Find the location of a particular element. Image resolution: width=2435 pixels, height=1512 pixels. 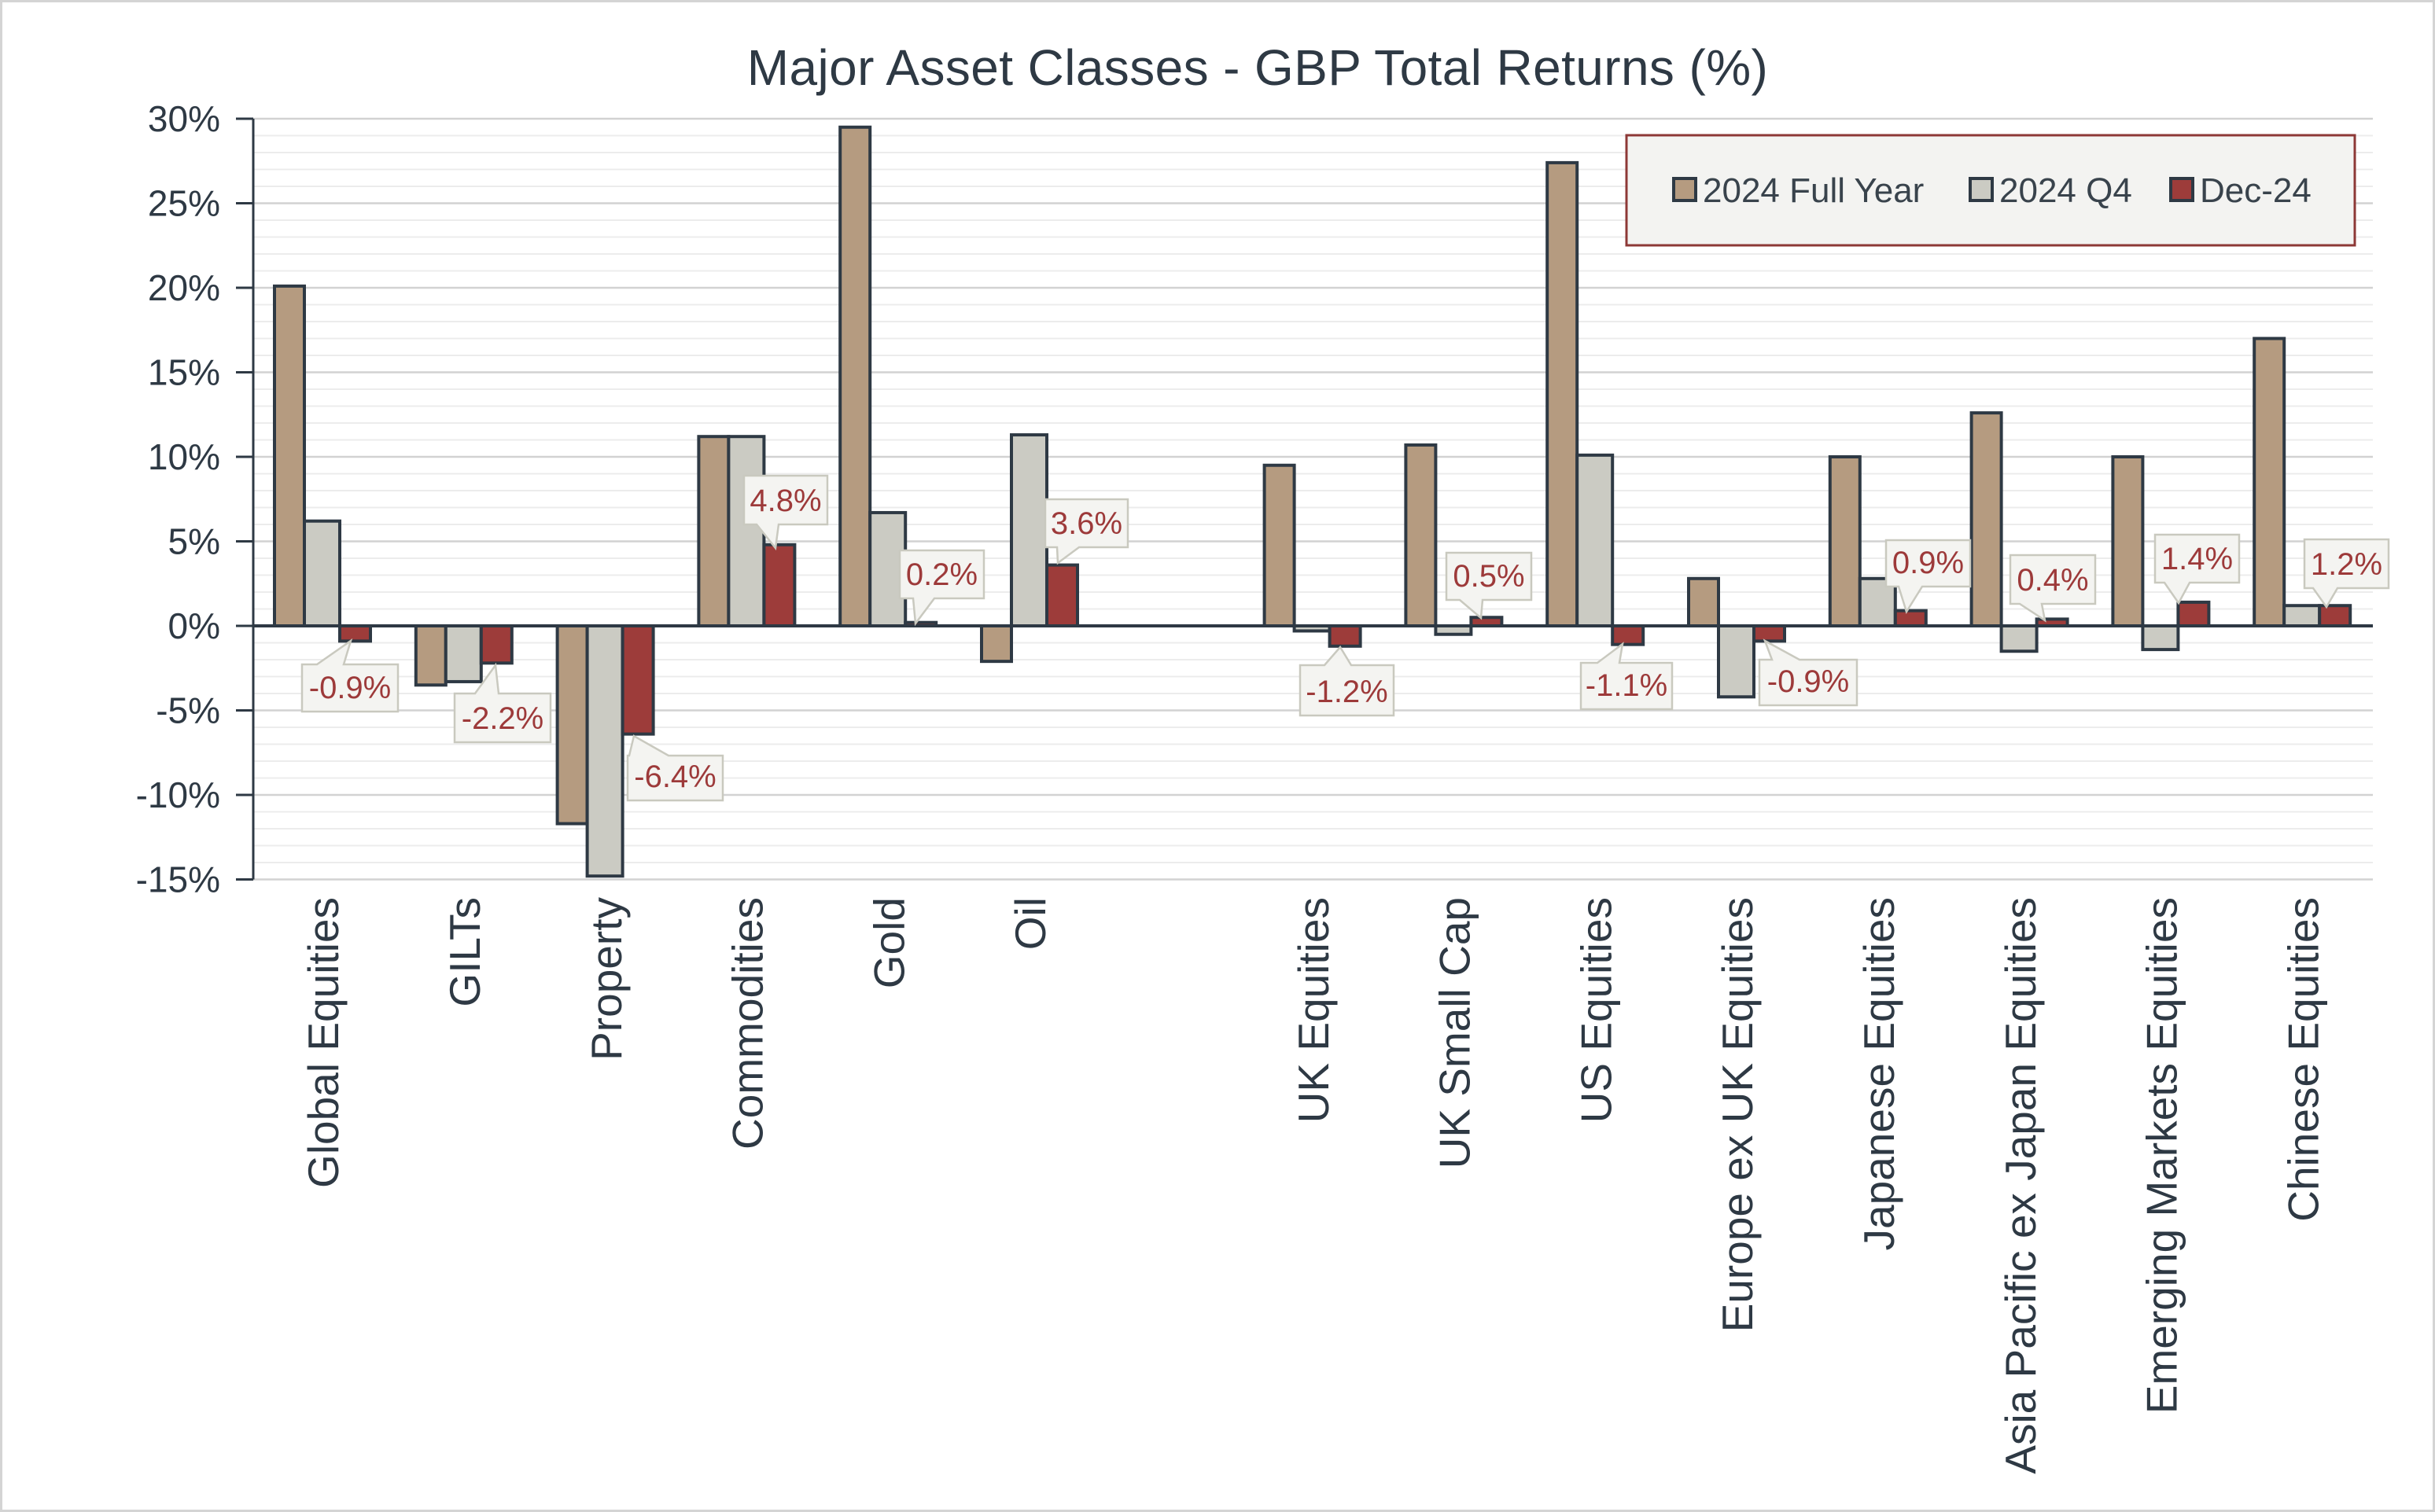

svg-text: Global Equities is located at coordinates (324, 1042).